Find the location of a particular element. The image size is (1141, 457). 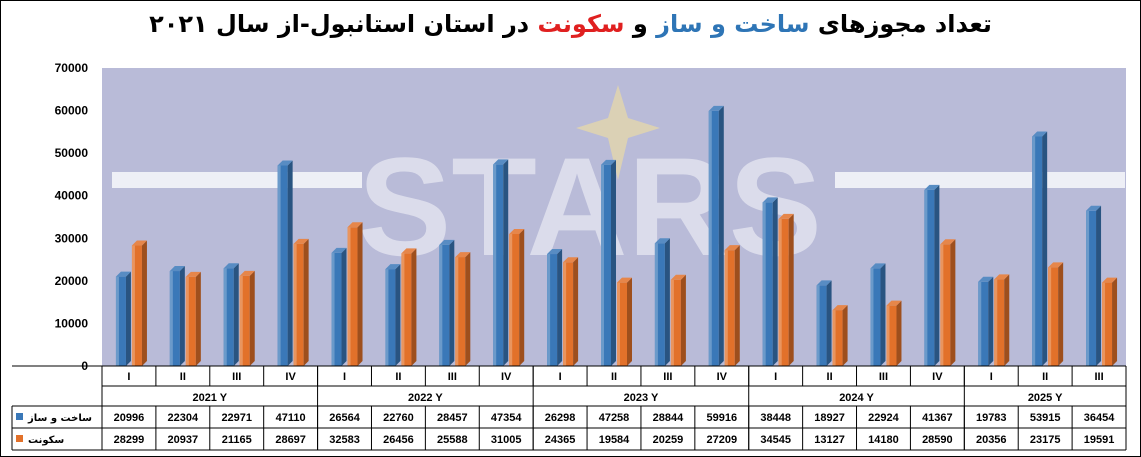

data-value: 25588 is located at coordinates (452, 440).